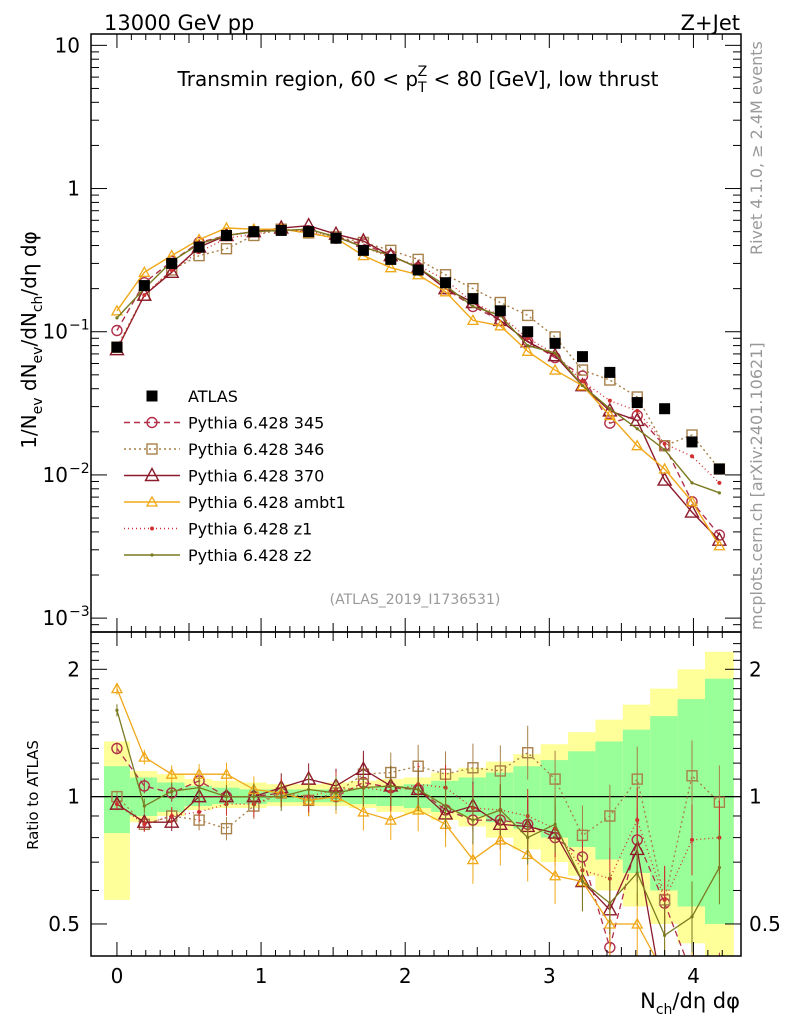 The height and width of the screenshot is (1024, 786). I want to click on legend-label-346: Pythia 6.428 346, so click(256, 449).